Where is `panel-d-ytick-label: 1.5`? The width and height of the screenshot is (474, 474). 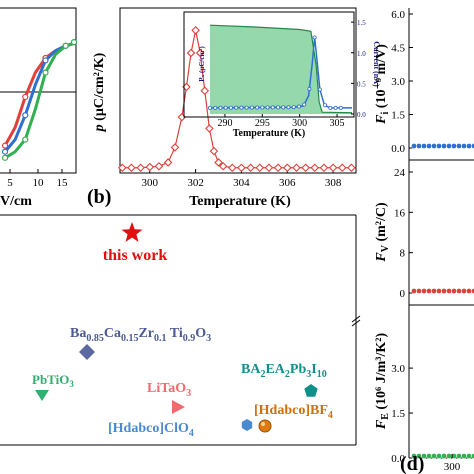 panel-d-ytick-label: 1.5 is located at coordinates (398, 116).